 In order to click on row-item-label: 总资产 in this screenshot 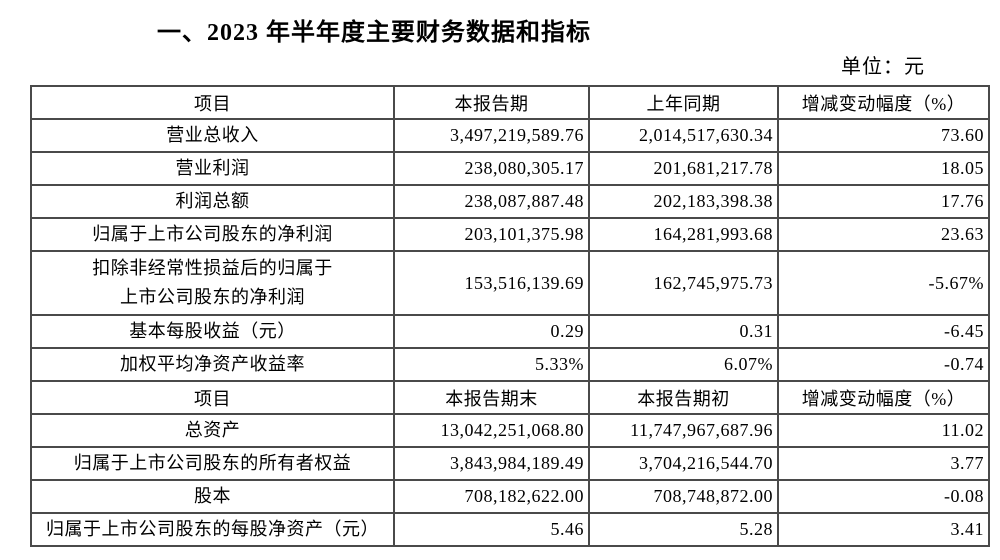, I will do `click(212, 430)`.